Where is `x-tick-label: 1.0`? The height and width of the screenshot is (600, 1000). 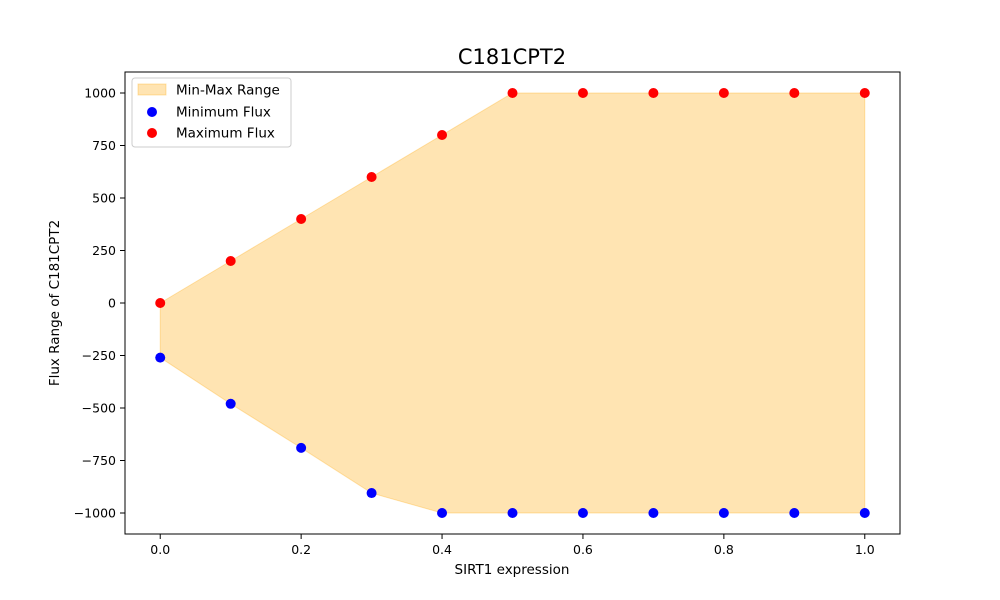 x-tick-label: 1.0 is located at coordinates (865, 549).